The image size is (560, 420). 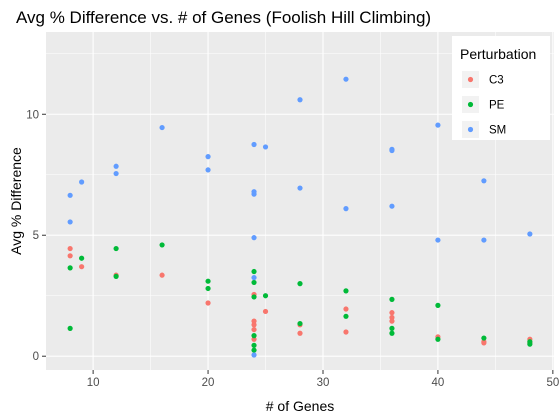 What do you see at coordinates (496, 81) in the screenshot?
I see `legend-label-c3: C3` at bounding box center [496, 81].